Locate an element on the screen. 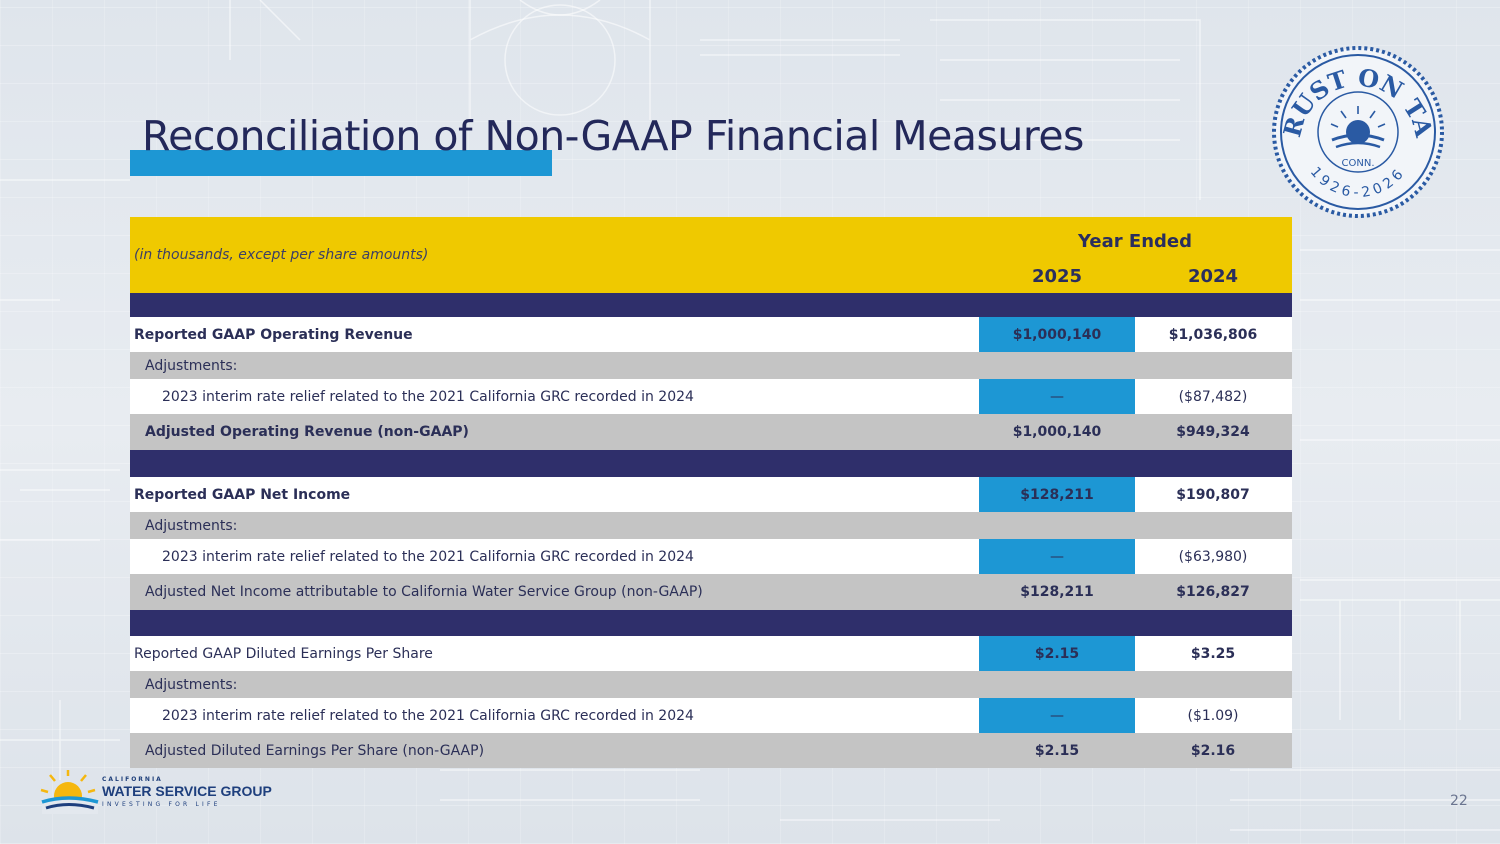  value-2024: ($63,980) is located at coordinates (1213, 556).